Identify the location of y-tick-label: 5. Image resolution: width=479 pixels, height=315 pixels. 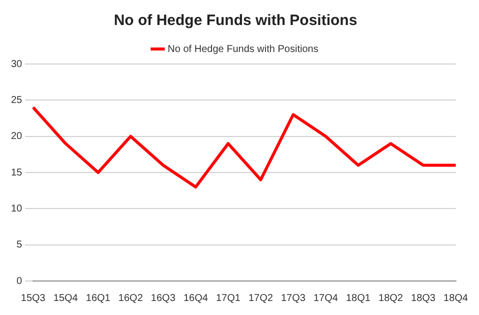
(19, 245).